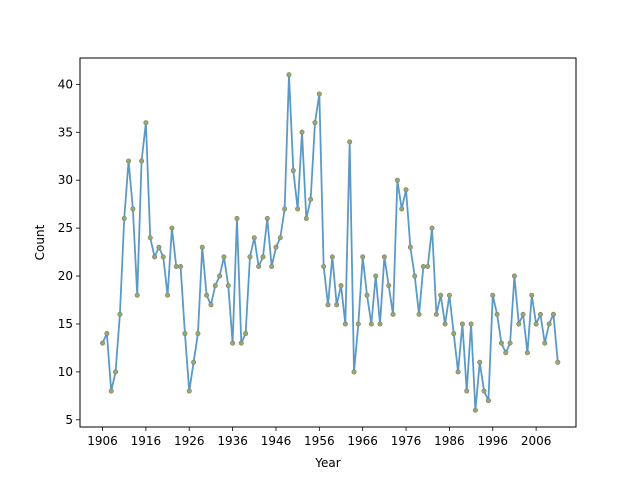  What do you see at coordinates (69, 252) in the screenshot?
I see `y-axis-ticks: 5 10 15 20 25 30 35 40` at bounding box center [69, 252].